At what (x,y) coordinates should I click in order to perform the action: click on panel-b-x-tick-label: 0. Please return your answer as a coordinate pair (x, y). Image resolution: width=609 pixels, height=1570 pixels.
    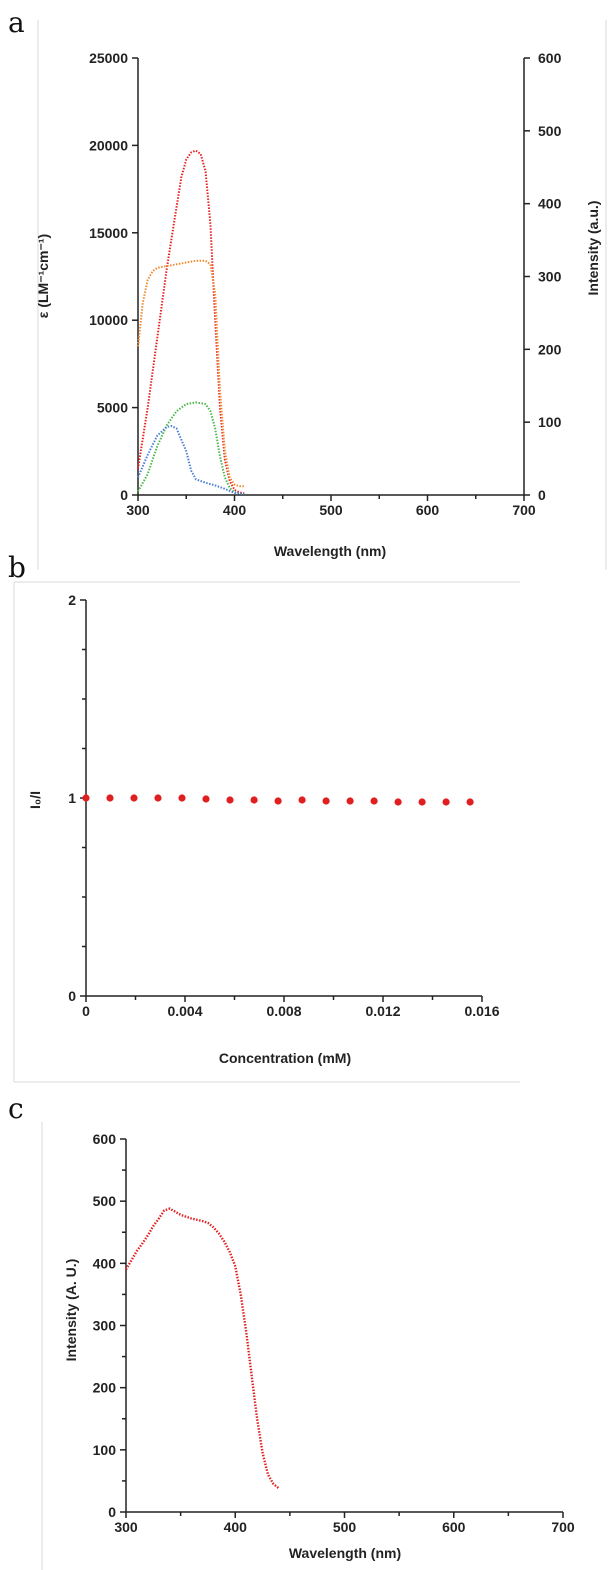
    Looking at the image, I should click on (86, 1011).